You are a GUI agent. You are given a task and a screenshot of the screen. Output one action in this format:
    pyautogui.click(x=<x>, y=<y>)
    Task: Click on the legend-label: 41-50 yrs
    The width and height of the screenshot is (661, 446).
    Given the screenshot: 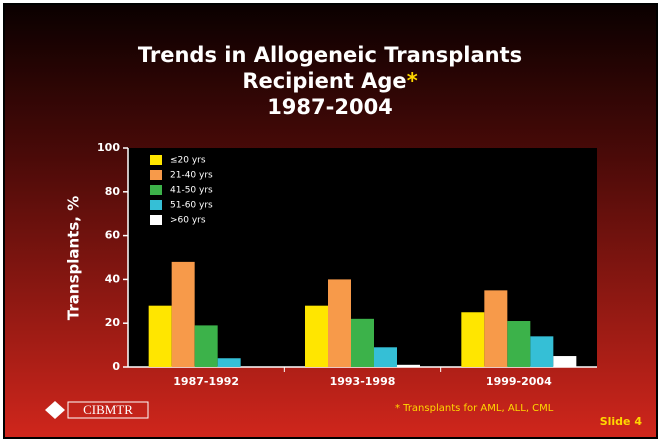 What is the action you would take?
    pyautogui.click(x=191, y=191)
    